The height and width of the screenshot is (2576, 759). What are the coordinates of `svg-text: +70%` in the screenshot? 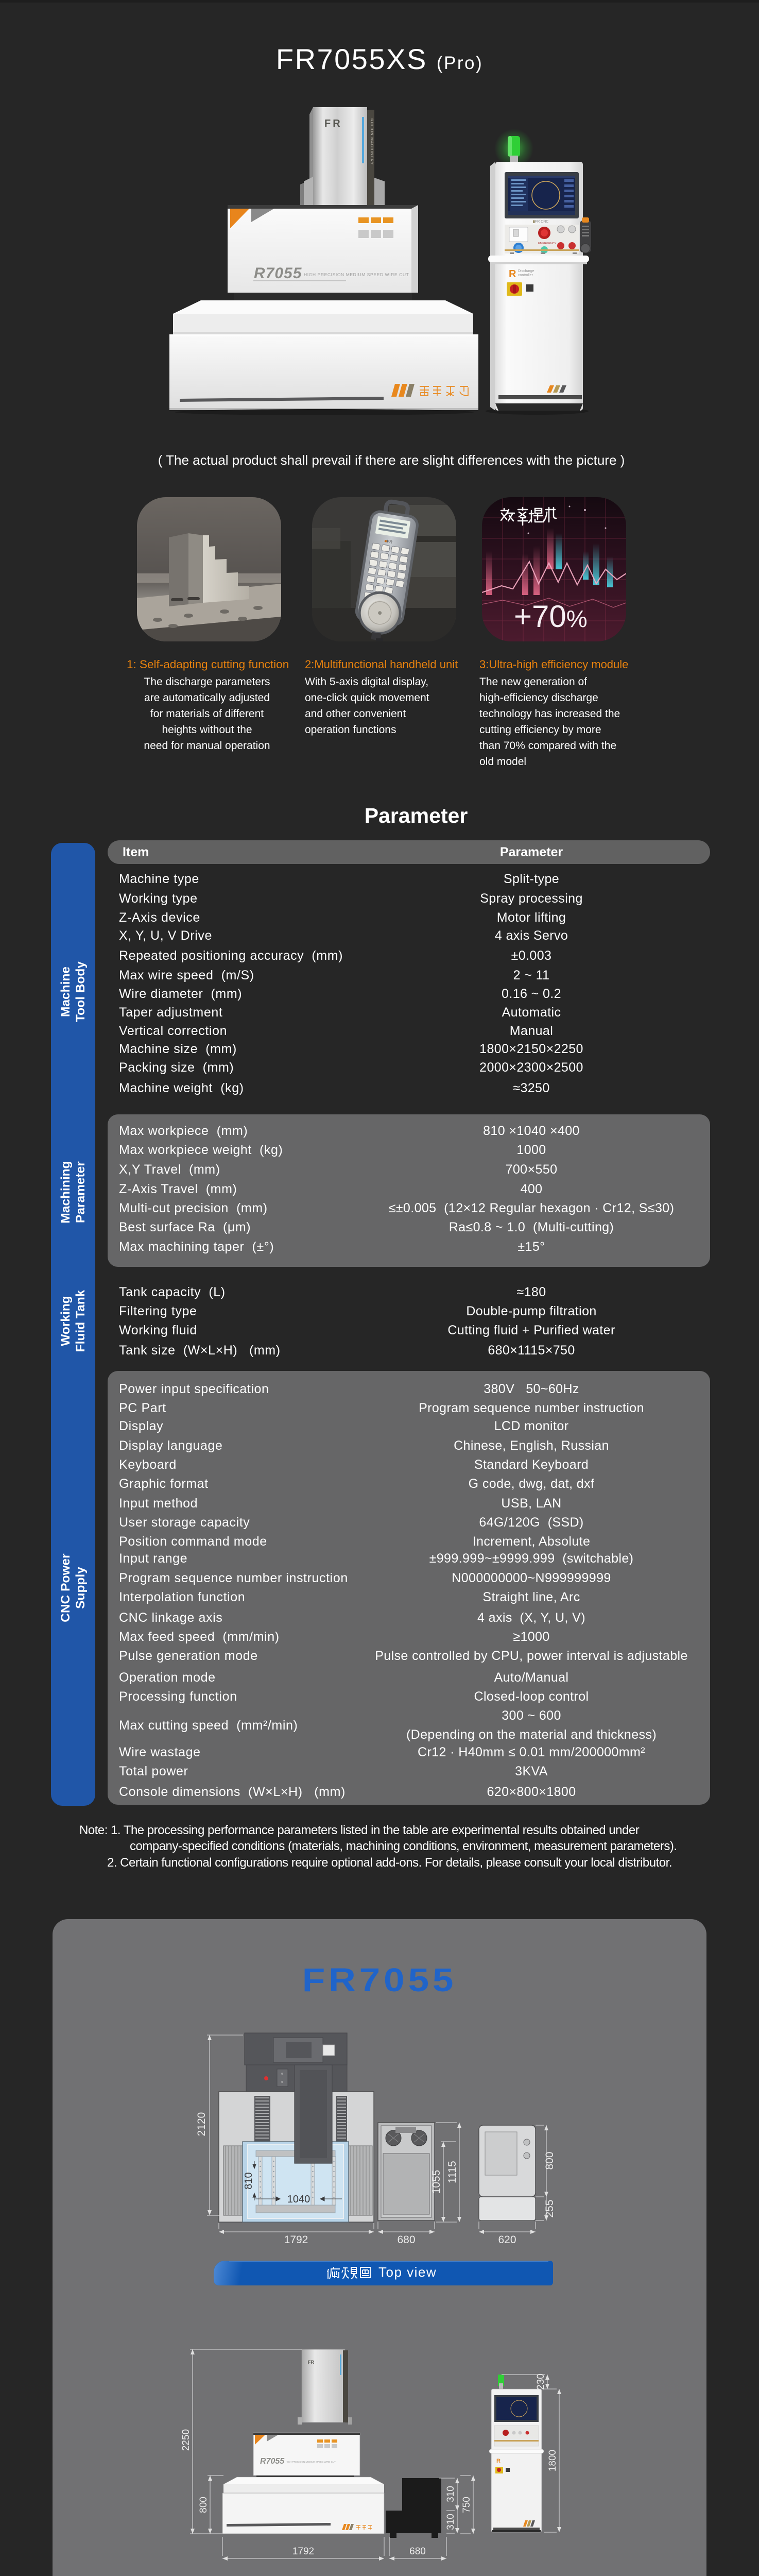 It's located at (551, 616).